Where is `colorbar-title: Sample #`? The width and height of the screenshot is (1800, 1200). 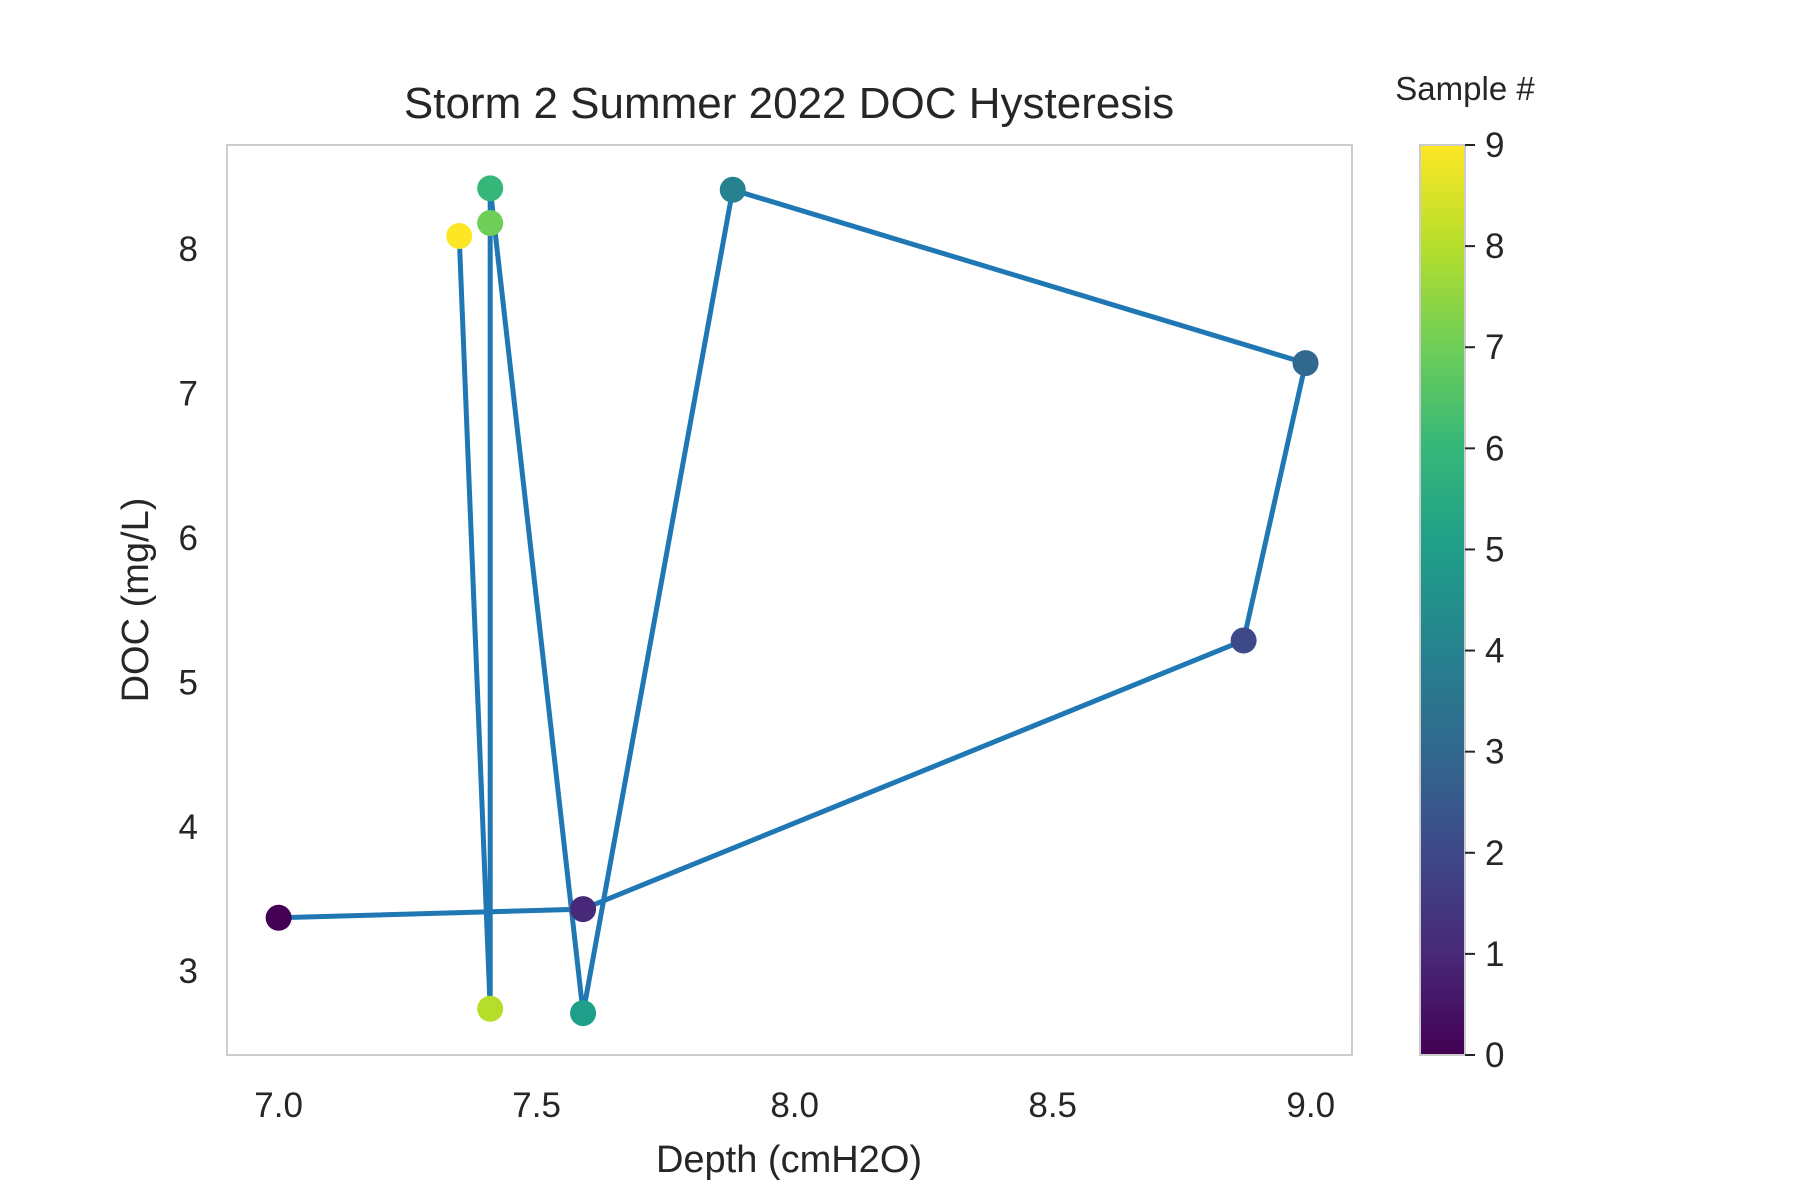 colorbar-title: Sample # is located at coordinates (1465, 88).